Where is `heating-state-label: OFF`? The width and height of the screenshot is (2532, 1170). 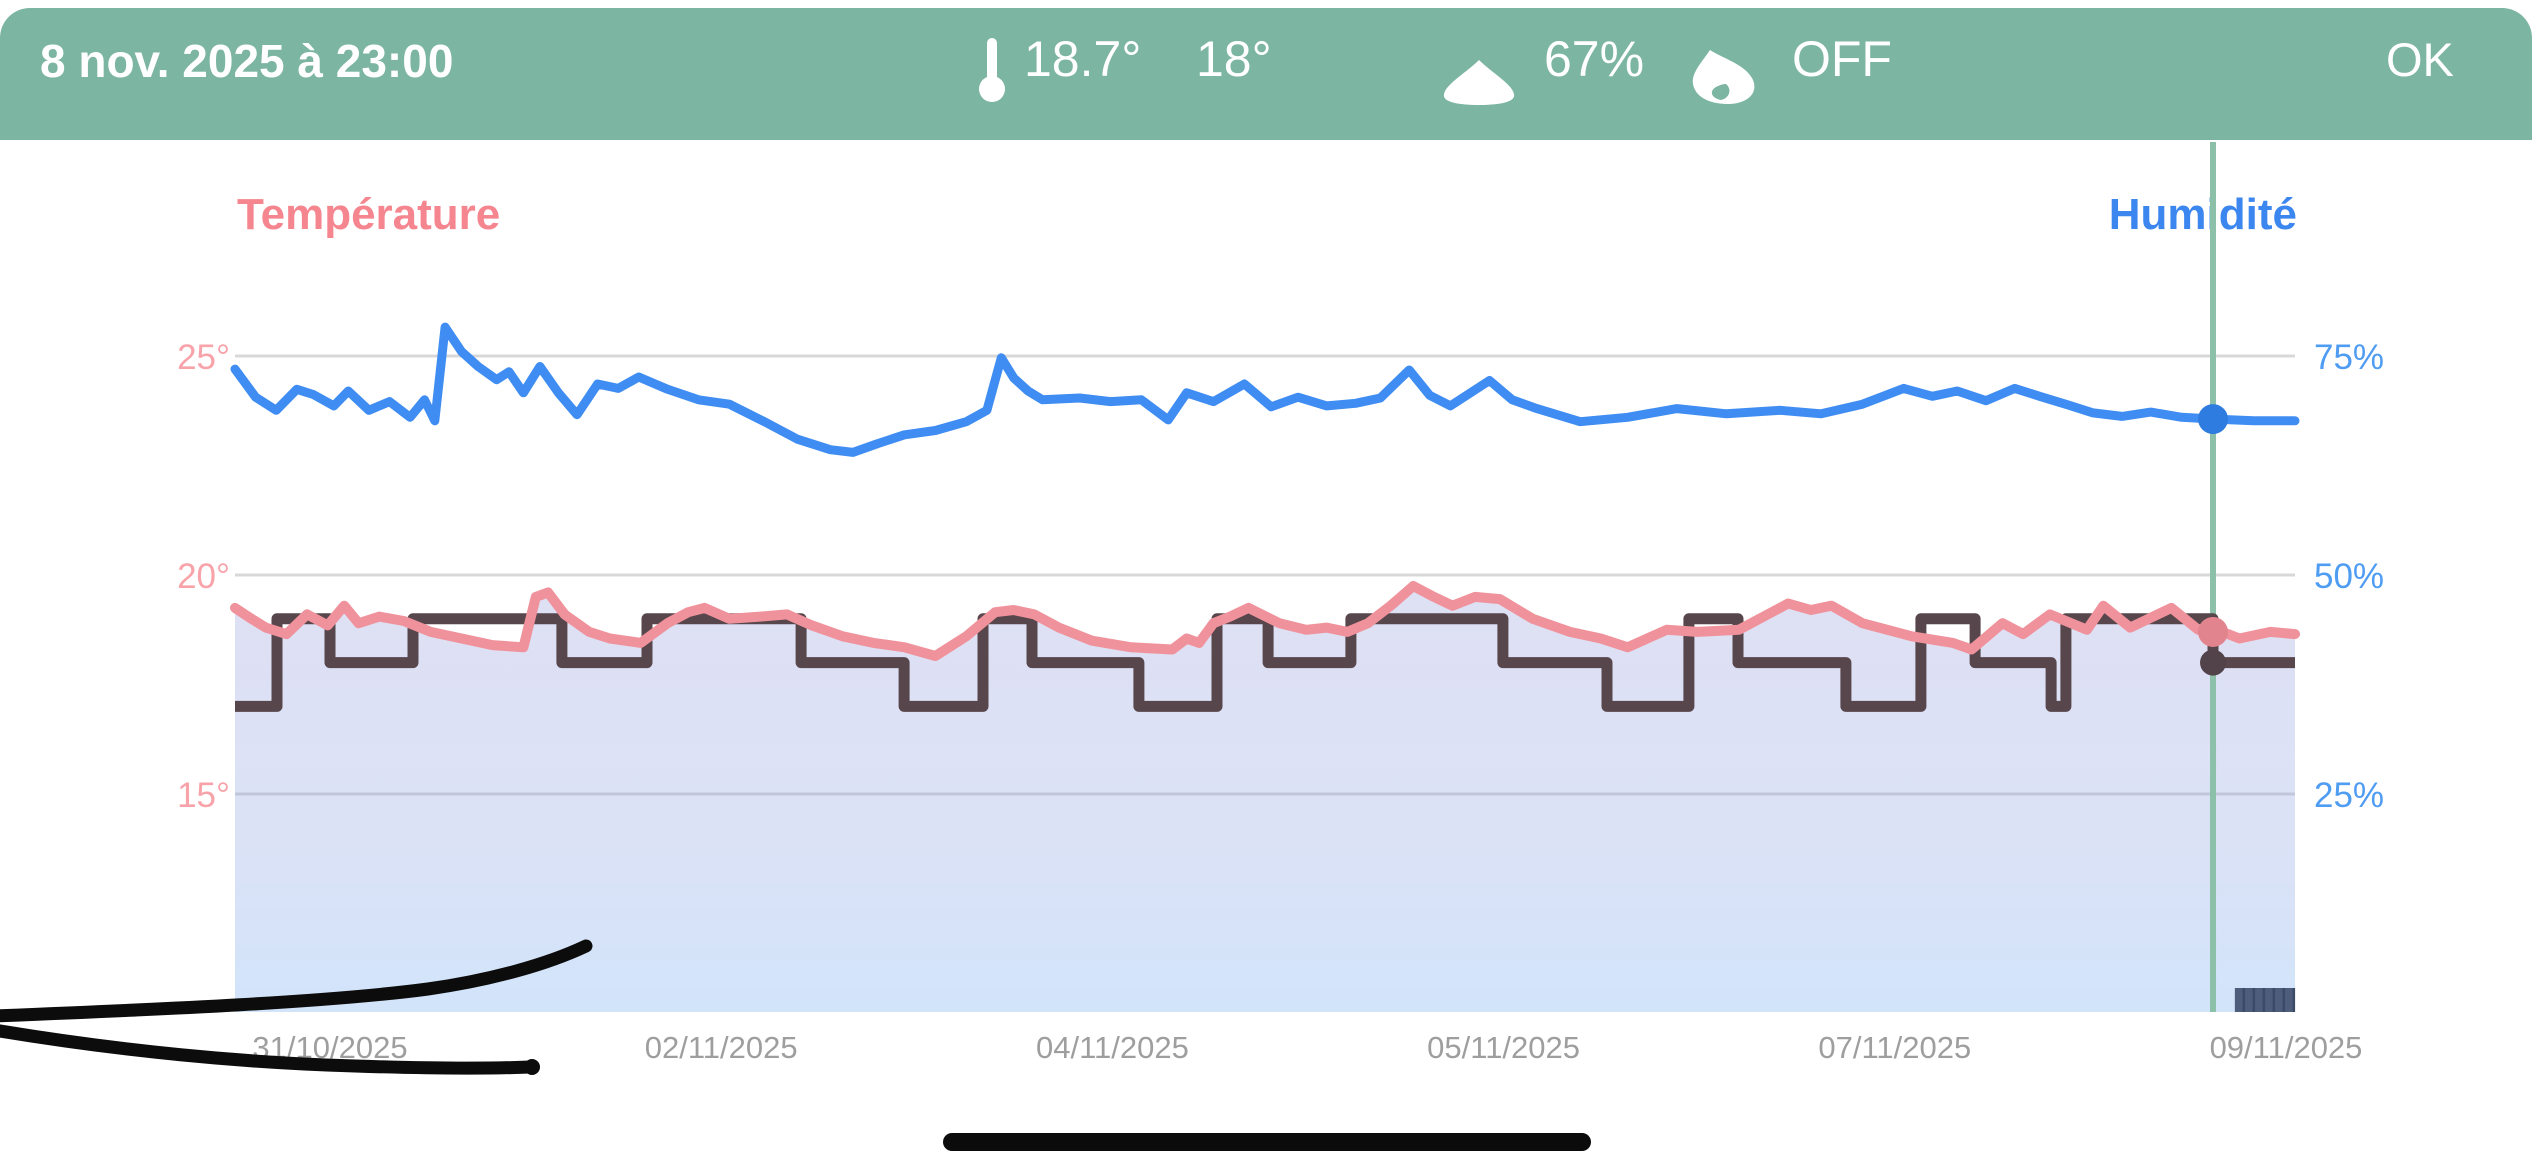 heating-state-label: OFF is located at coordinates (1842, 59).